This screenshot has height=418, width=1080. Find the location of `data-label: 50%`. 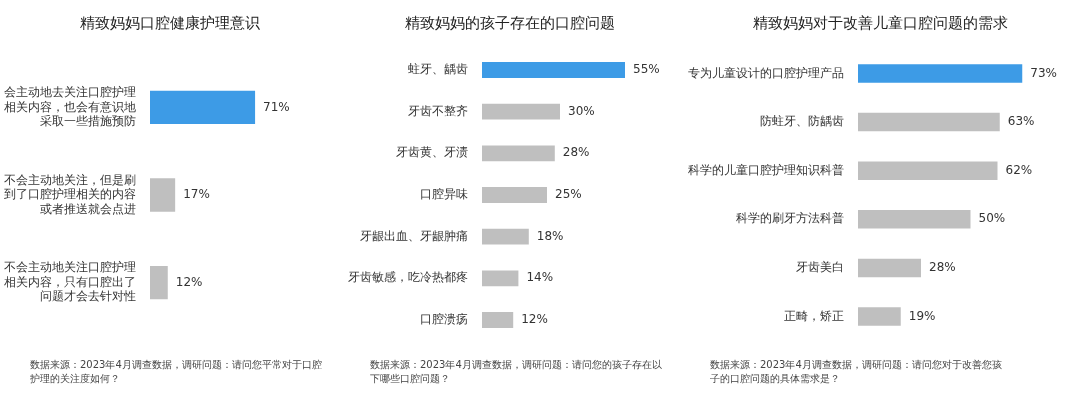

data-label: 50% is located at coordinates (992, 218).